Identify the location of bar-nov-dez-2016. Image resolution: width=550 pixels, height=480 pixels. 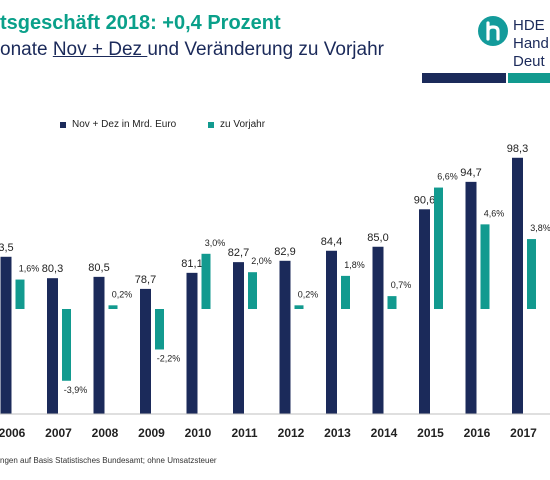
(471, 297).